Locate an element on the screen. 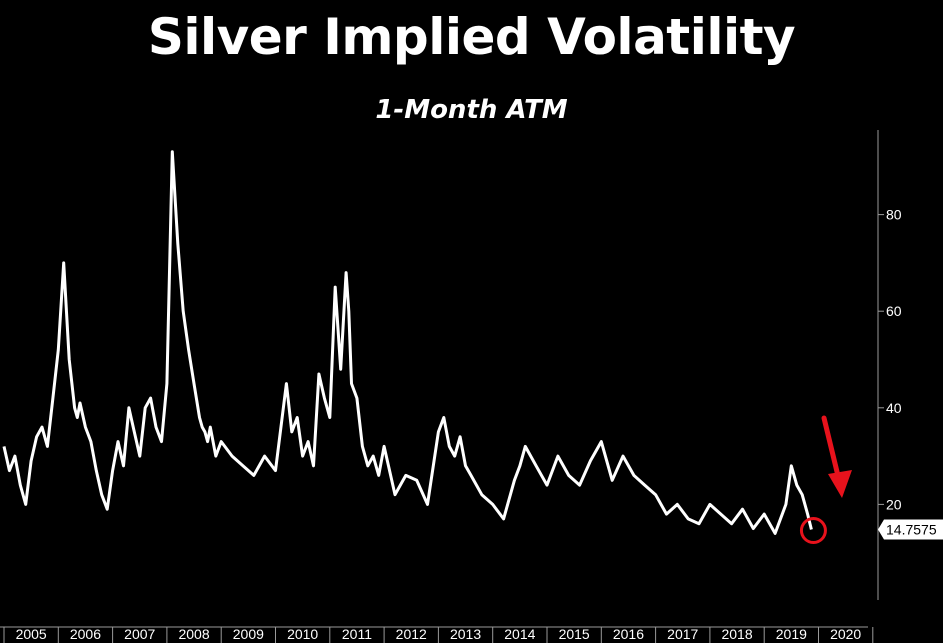 The image size is (943, 643). chart-title: Silver Implied Volatility is located at coordinates (471, 37).